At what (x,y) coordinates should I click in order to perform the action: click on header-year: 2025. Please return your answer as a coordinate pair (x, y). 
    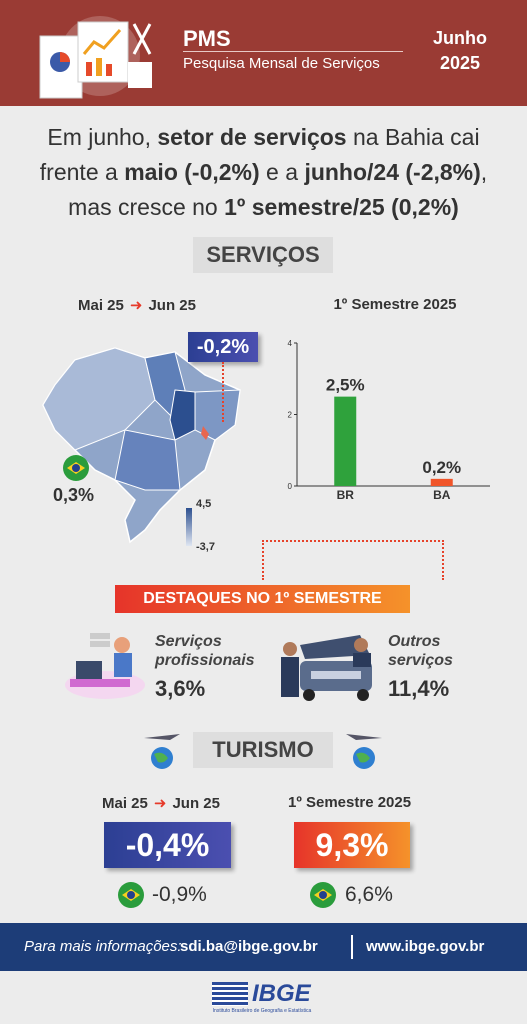
    Looking at the image, I should click on (460, 63).